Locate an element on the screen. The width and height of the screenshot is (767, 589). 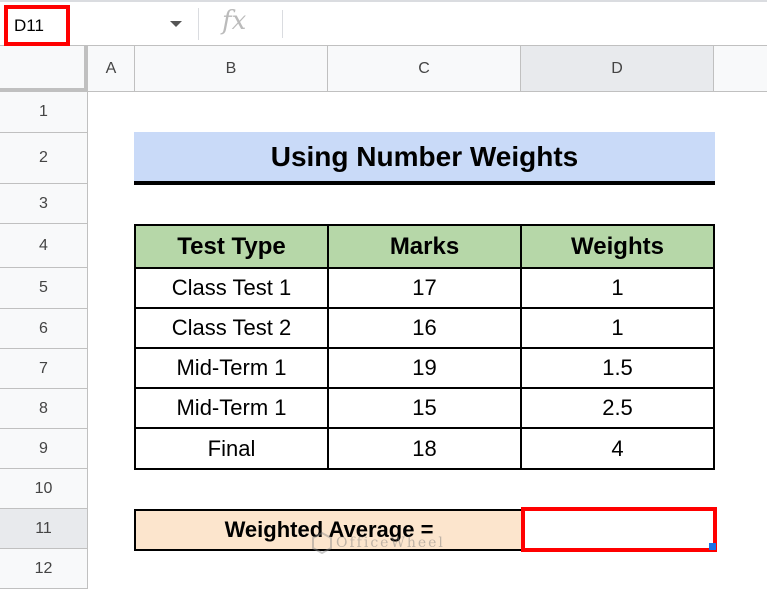
row-header-10: 10 is located at coordinates (44, 489).